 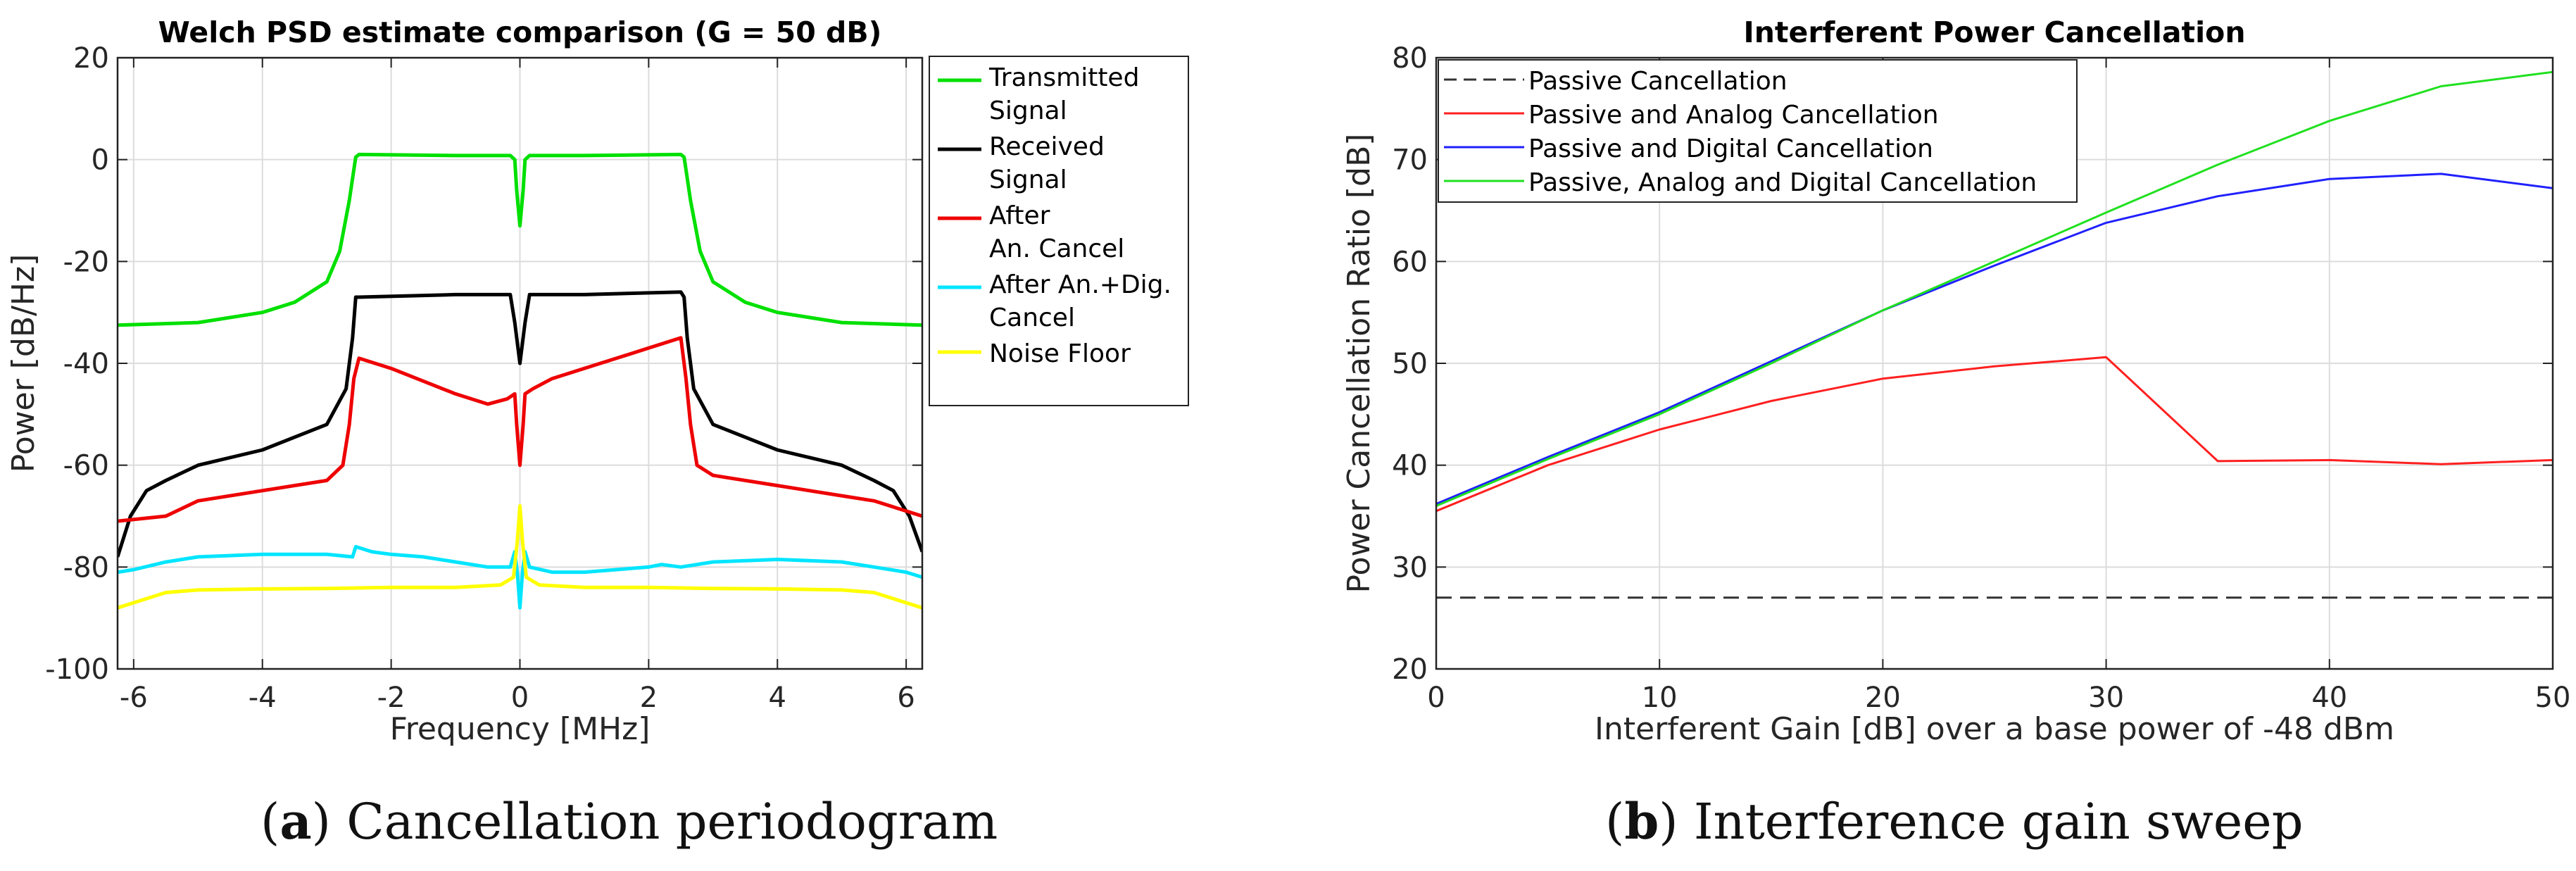 What do you see at coordinates (2329, 698) in the screenshot?
I see `gain-x-tick-label: 40` at bounding box center [2329, 698].